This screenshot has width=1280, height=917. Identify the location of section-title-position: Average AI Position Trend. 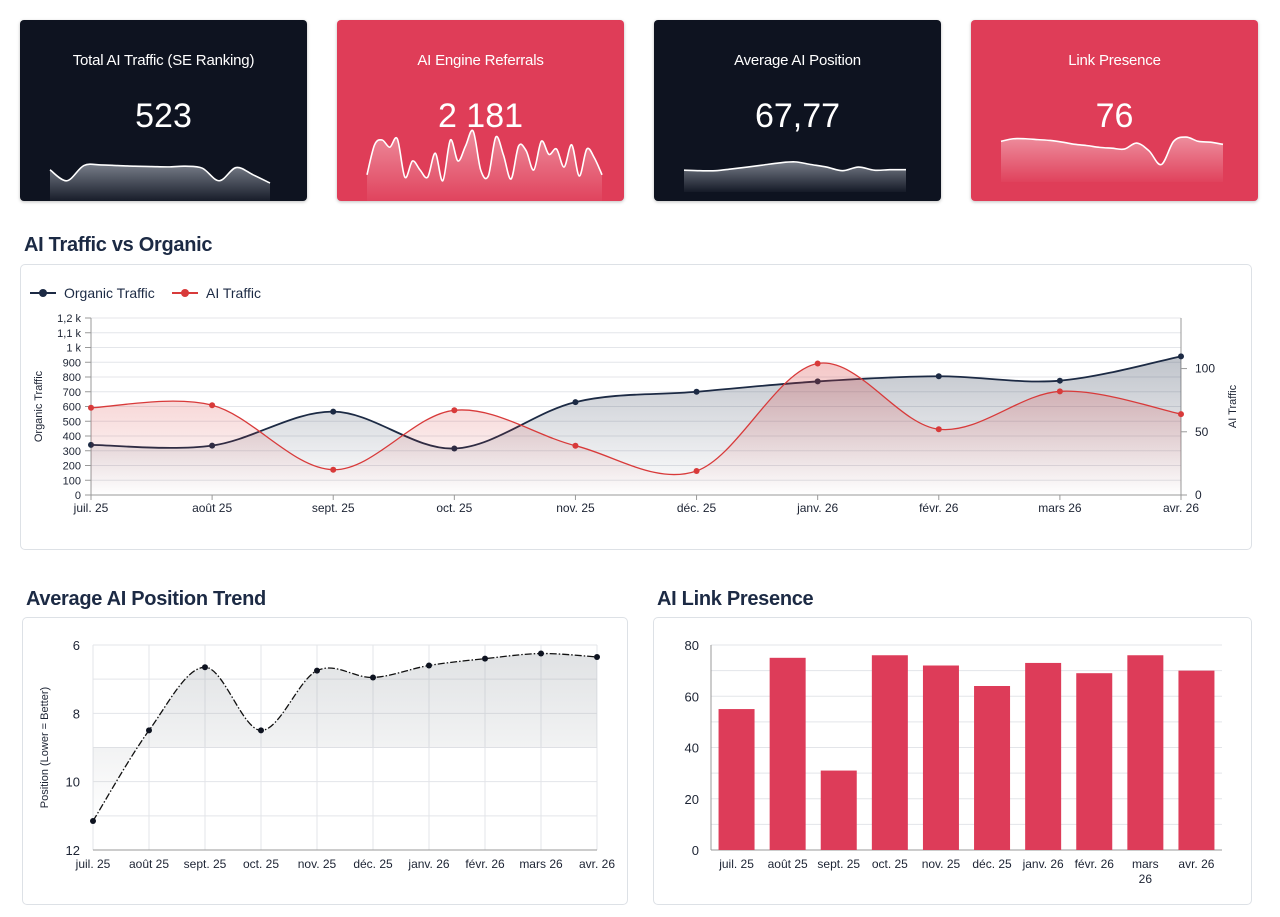
(146, 599).